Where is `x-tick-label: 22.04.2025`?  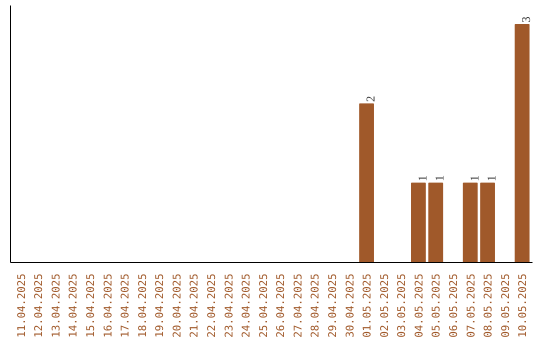 x-tick-label: 22.04.2025 is located at coordinates (211, 306).